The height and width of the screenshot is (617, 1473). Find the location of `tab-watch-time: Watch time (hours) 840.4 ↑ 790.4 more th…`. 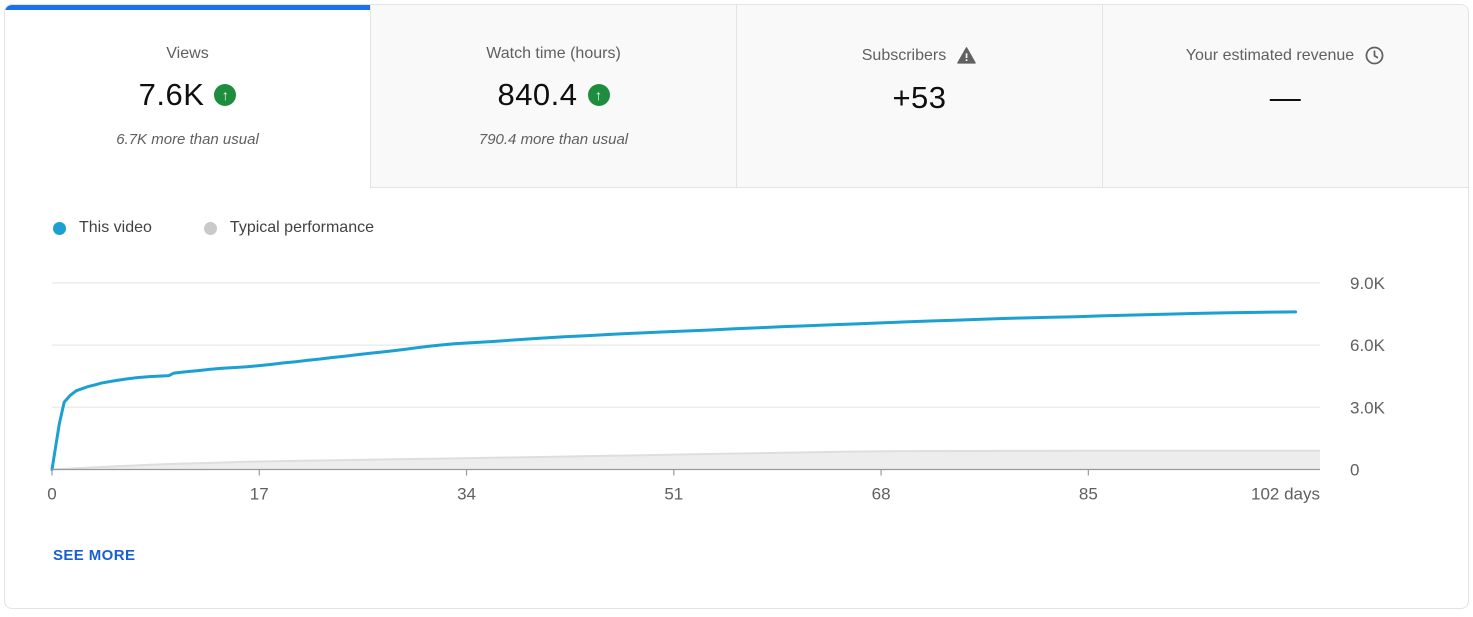

tab-watch-time: Watch time (hours) 840.4 ↑ 790.4 more th… is located at coordinates (553, 96).